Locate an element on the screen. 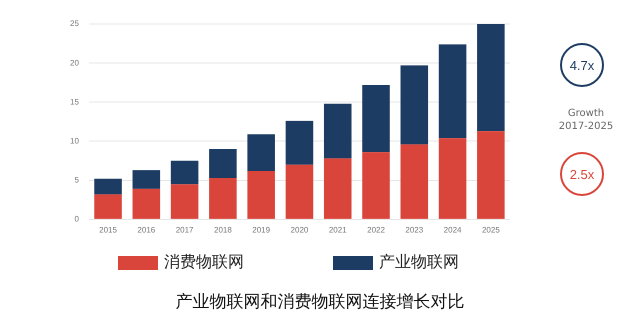  y-tick-label: 10 is located at coordinates (75, 141).